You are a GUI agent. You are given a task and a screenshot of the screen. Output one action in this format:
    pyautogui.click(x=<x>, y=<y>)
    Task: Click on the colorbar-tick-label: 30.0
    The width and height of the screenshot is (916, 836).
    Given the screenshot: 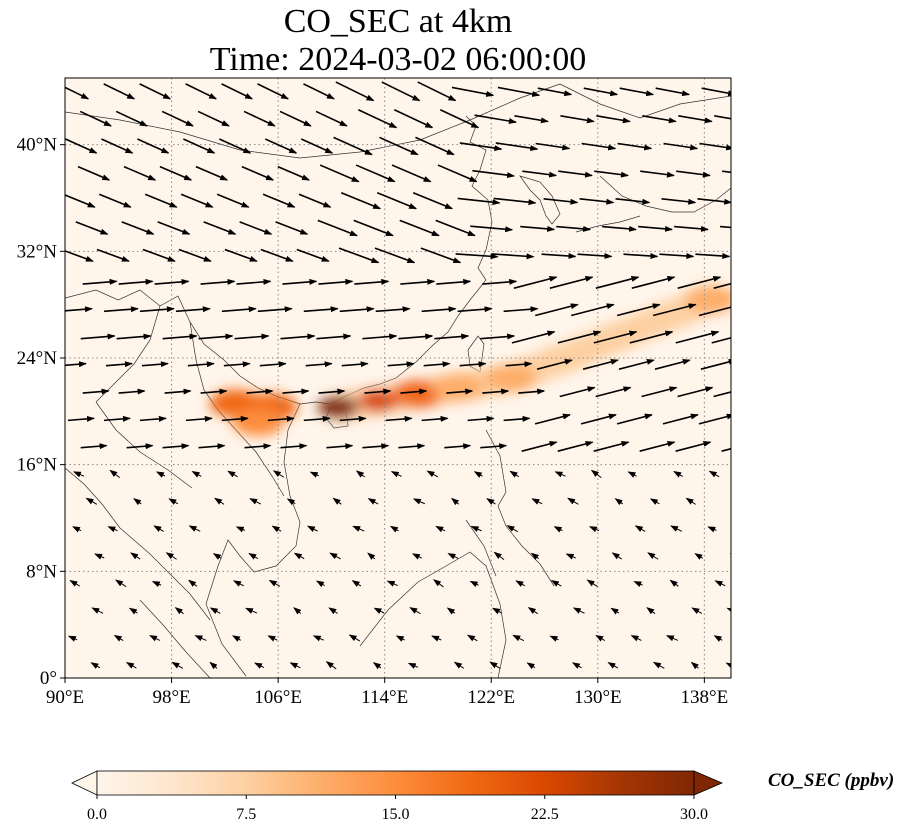 What is the action you would take?
    pyautogui.click(x=694, y=814)
    